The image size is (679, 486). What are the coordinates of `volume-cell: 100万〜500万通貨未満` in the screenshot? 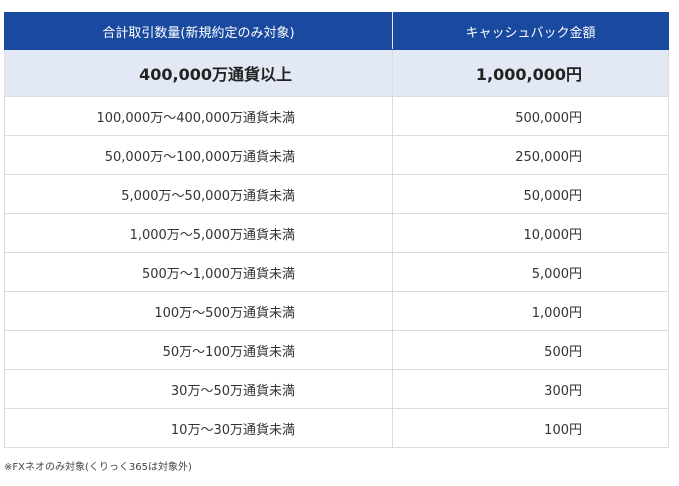 It's located at (198, 311).